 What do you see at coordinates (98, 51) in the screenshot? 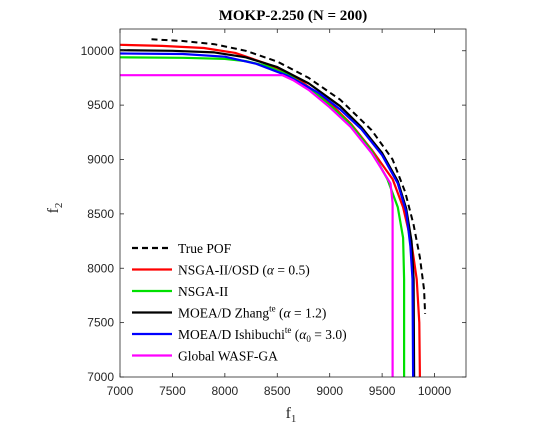
I see `y-tick-label: 10000` at bounding box center [98, 51].